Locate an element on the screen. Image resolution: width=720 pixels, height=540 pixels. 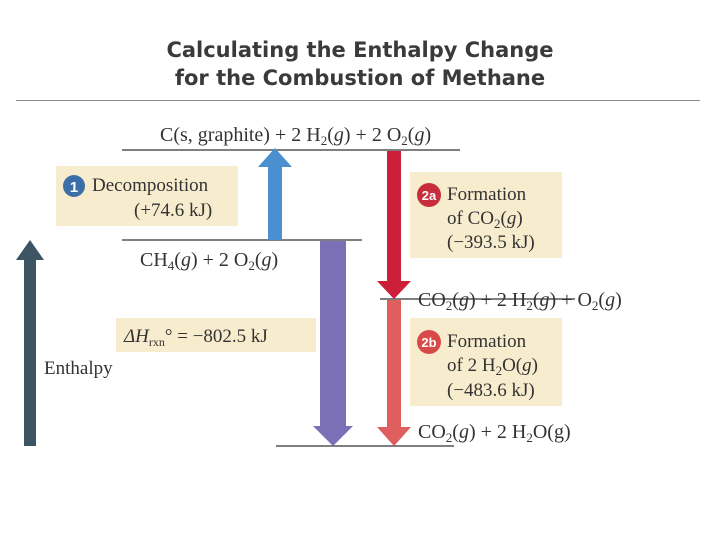
formation-co2-arrow is located at coordinates (394, 225).